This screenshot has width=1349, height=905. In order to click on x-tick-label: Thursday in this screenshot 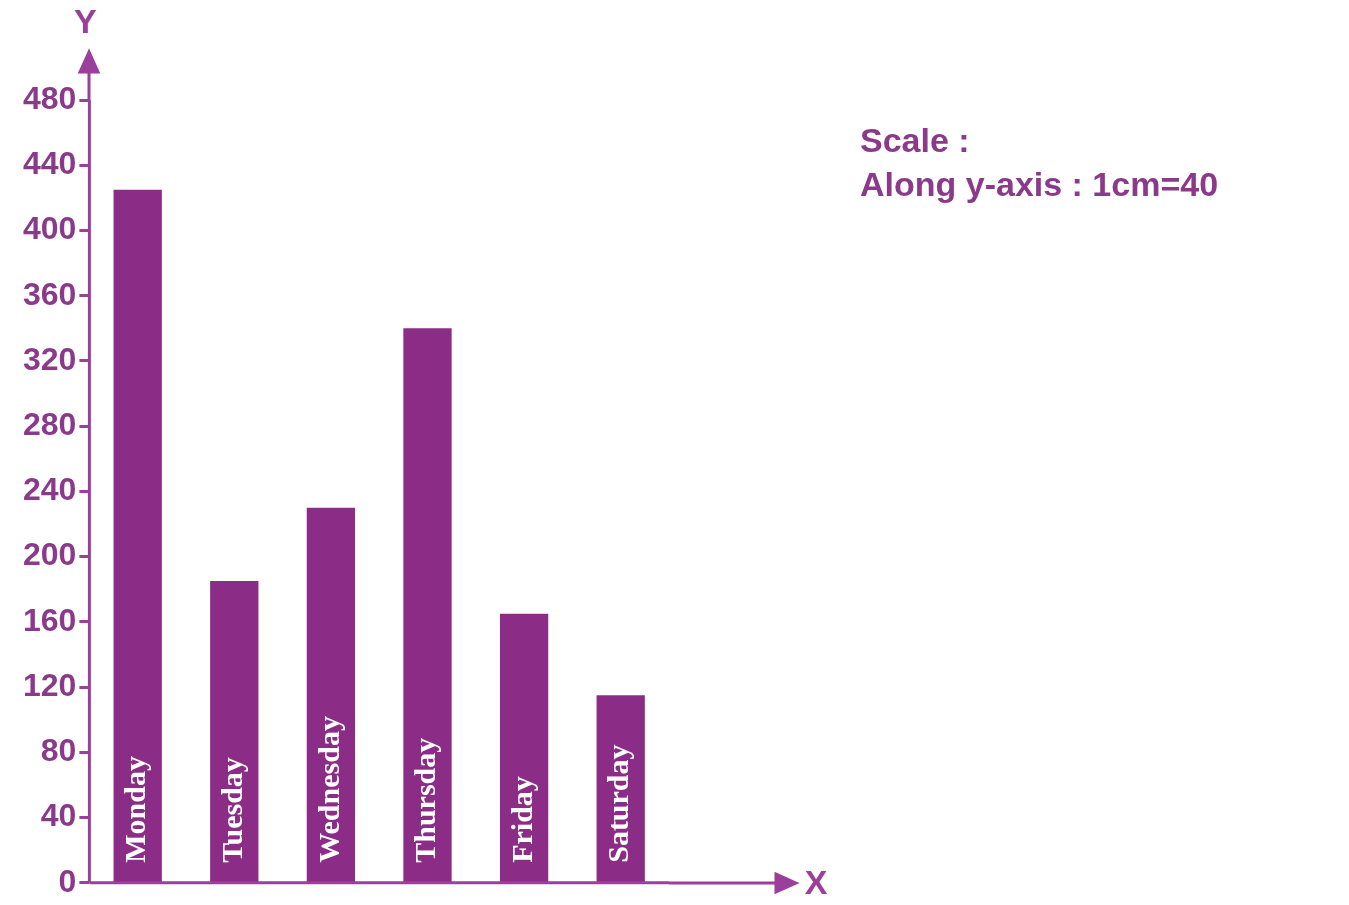, I will do `click(425, 800)`.